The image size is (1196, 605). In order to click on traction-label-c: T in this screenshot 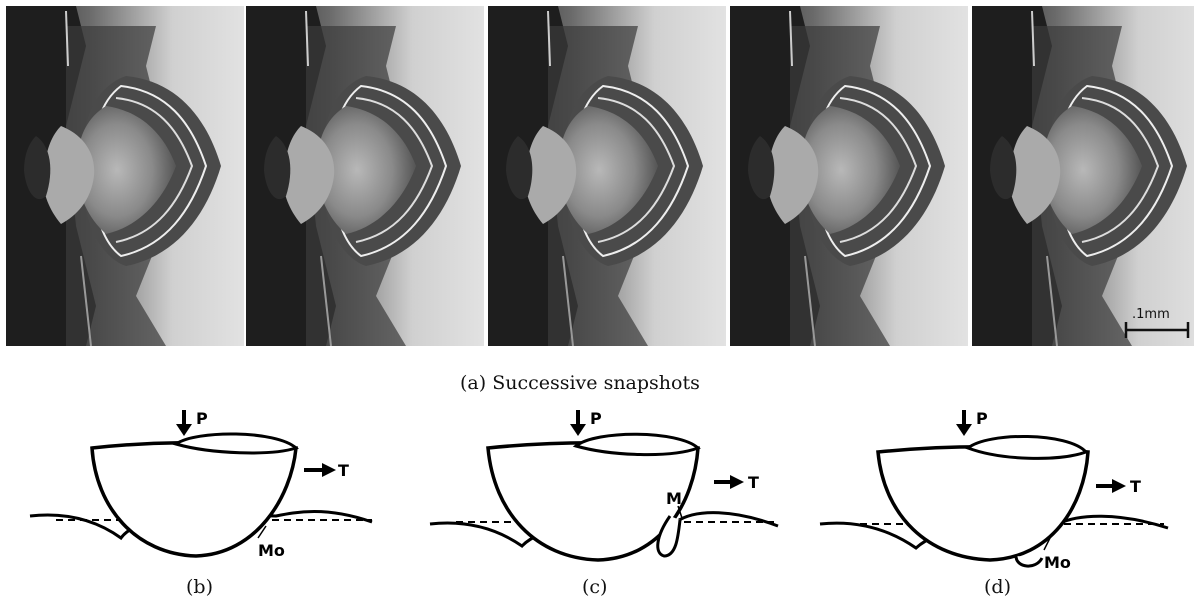, I will do `click(753, 482)`.